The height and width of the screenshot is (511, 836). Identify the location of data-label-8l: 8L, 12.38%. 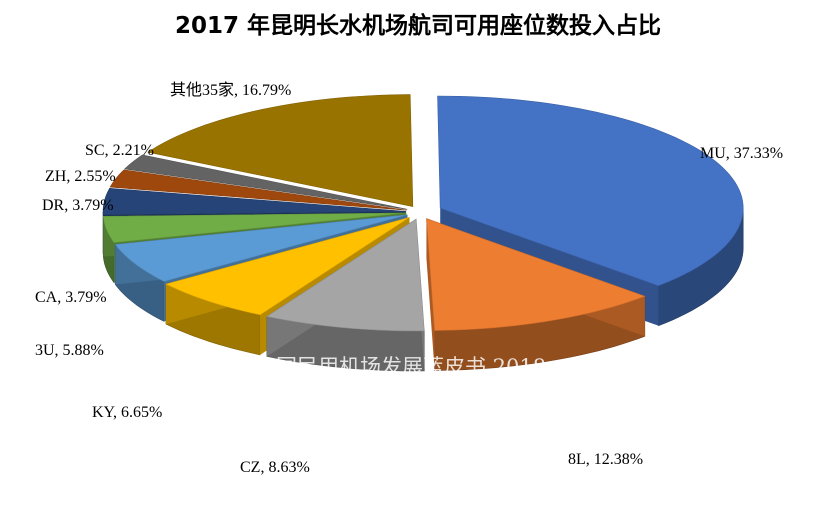
(605, 459).